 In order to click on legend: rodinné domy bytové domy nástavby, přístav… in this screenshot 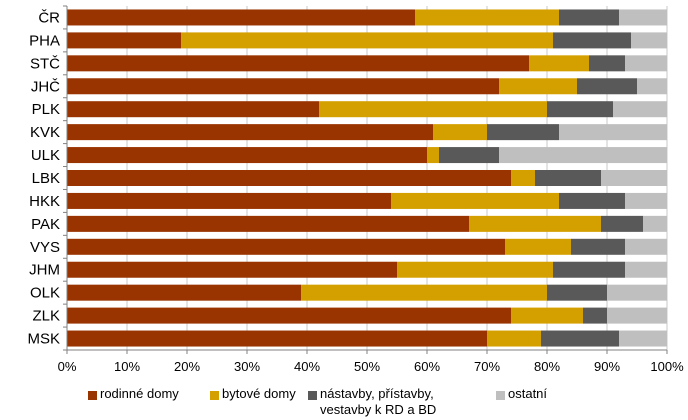, I will do `click(388, 403)`.